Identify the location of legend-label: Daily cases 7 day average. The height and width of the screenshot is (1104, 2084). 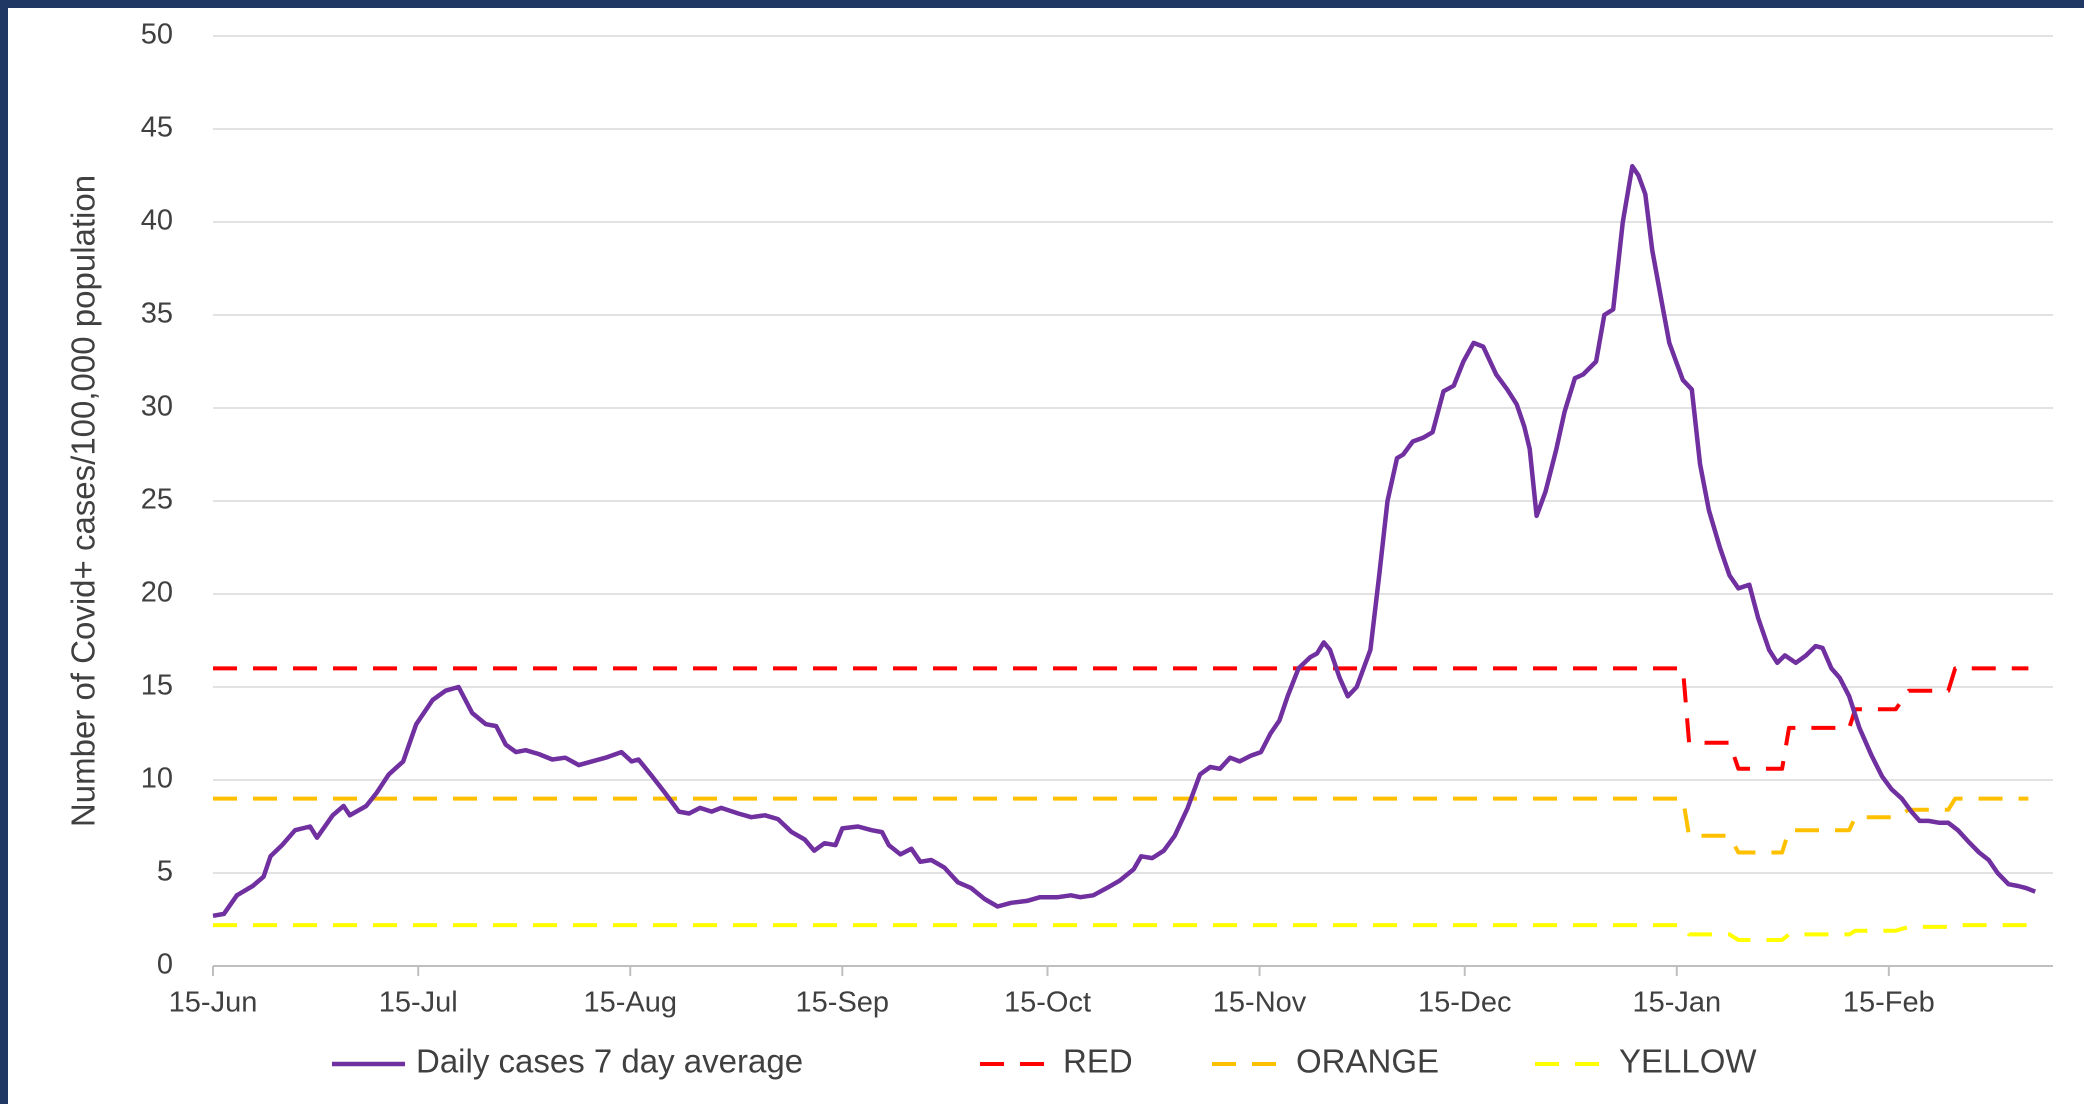
(609, 1061).